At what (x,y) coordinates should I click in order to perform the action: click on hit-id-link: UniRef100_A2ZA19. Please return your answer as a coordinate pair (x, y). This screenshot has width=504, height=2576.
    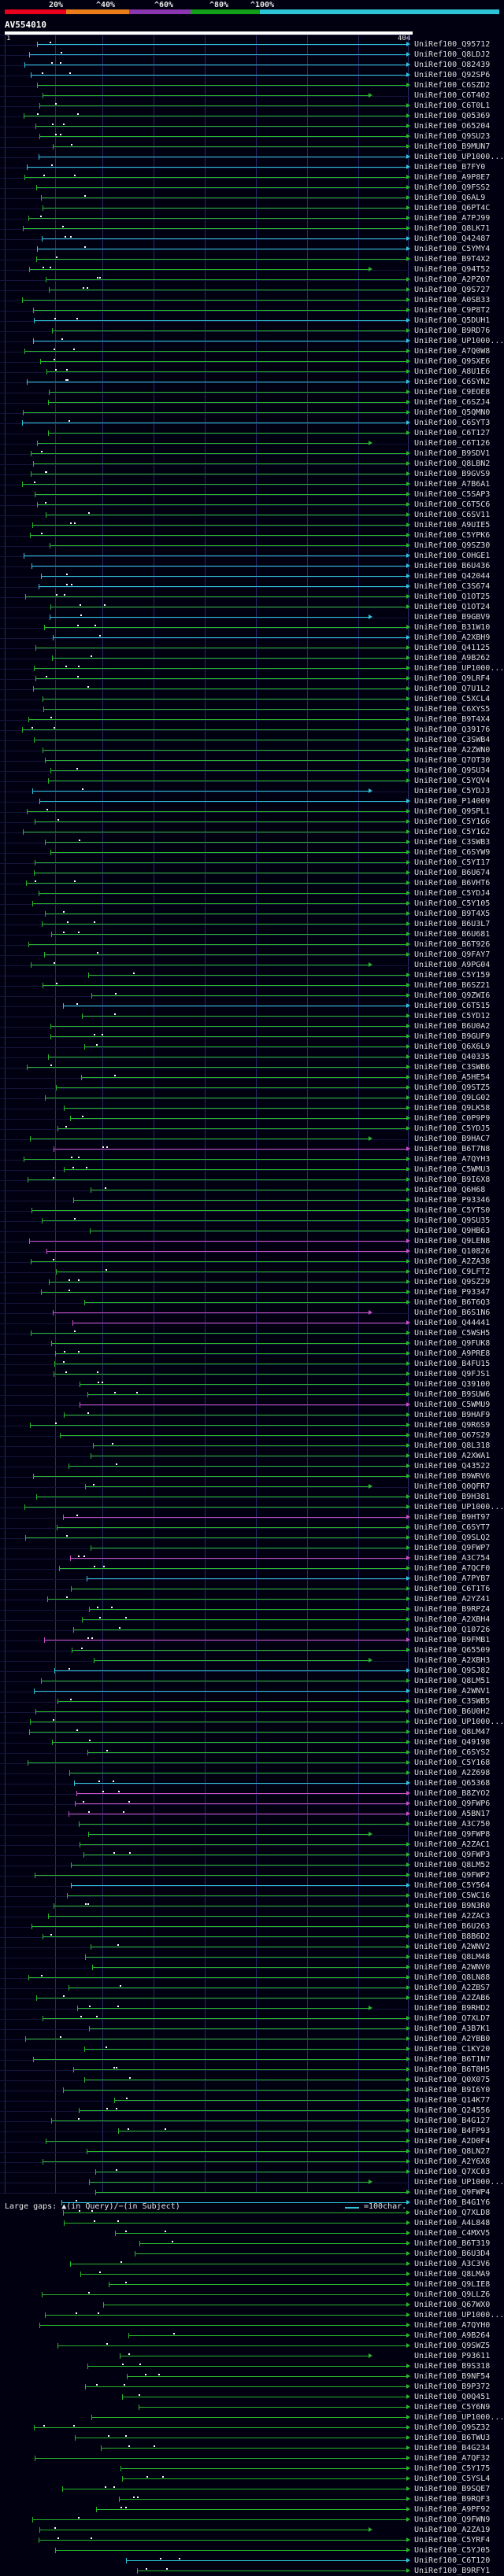
    Looking at the image, I should click on (452, 2530).